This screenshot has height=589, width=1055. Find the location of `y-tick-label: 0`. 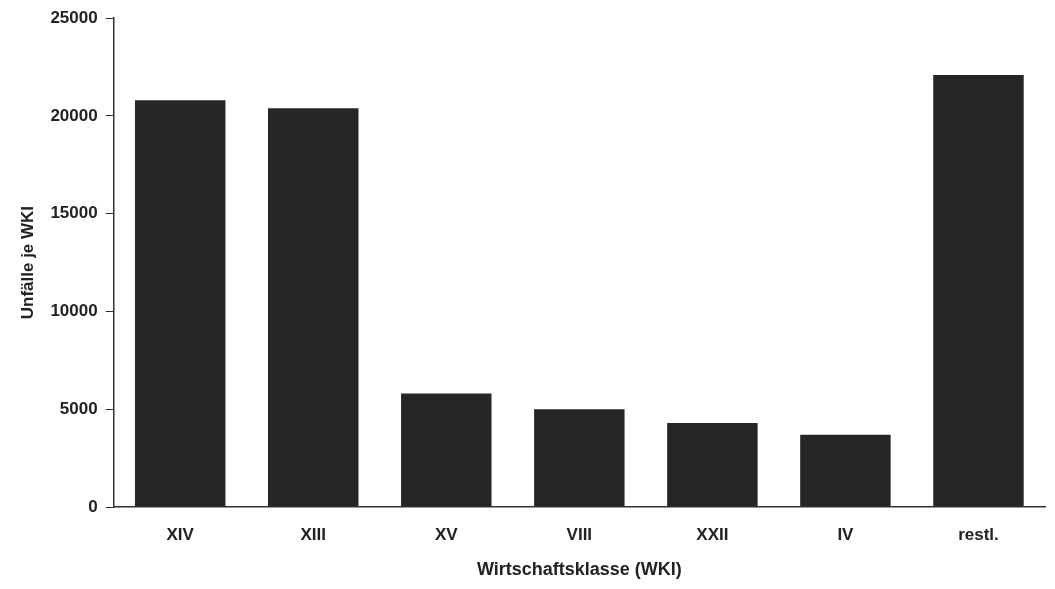

y-tick-label: 0 is located at coordinates (93, 506).